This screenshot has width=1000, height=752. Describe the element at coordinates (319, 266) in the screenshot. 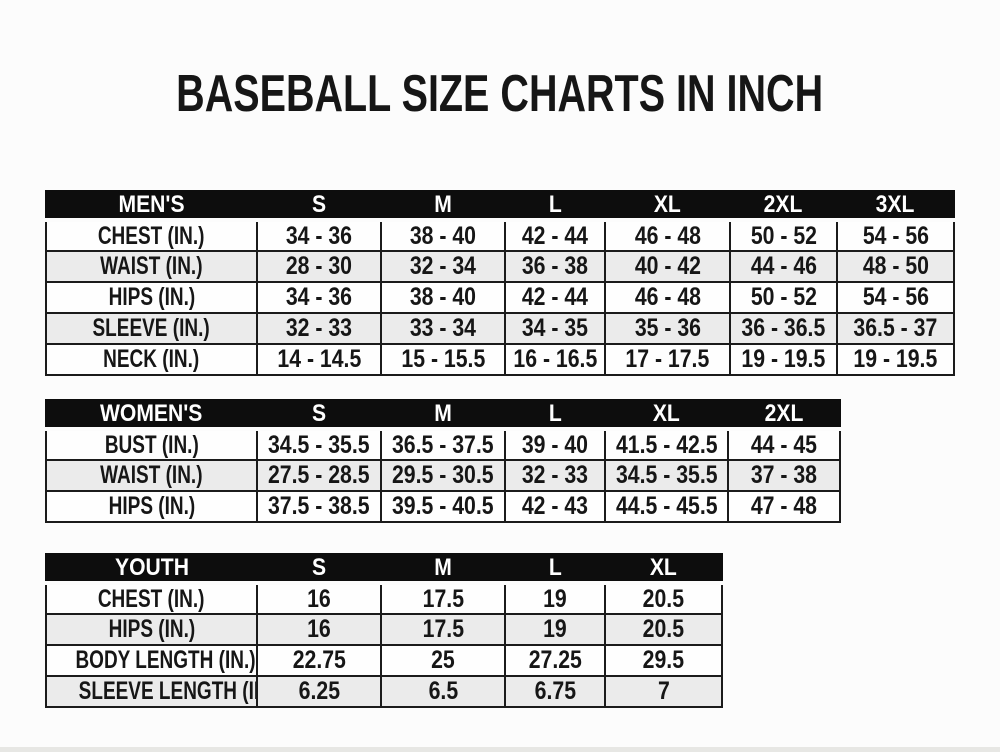

I see `size-value-text: 28 - 30` at that location.